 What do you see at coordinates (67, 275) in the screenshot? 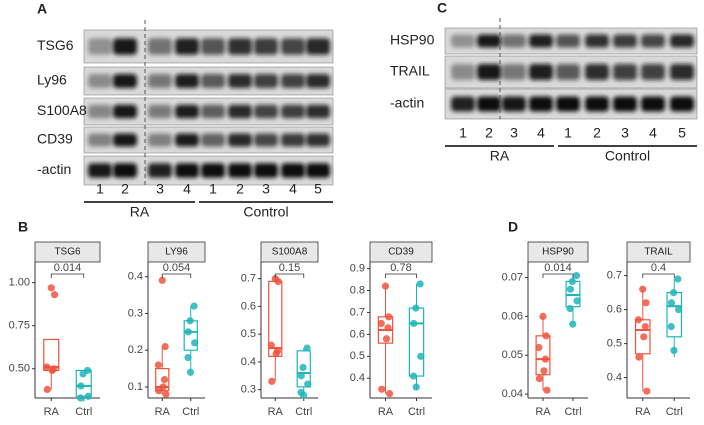
I see `bracket` at bounding box center [67, 275].